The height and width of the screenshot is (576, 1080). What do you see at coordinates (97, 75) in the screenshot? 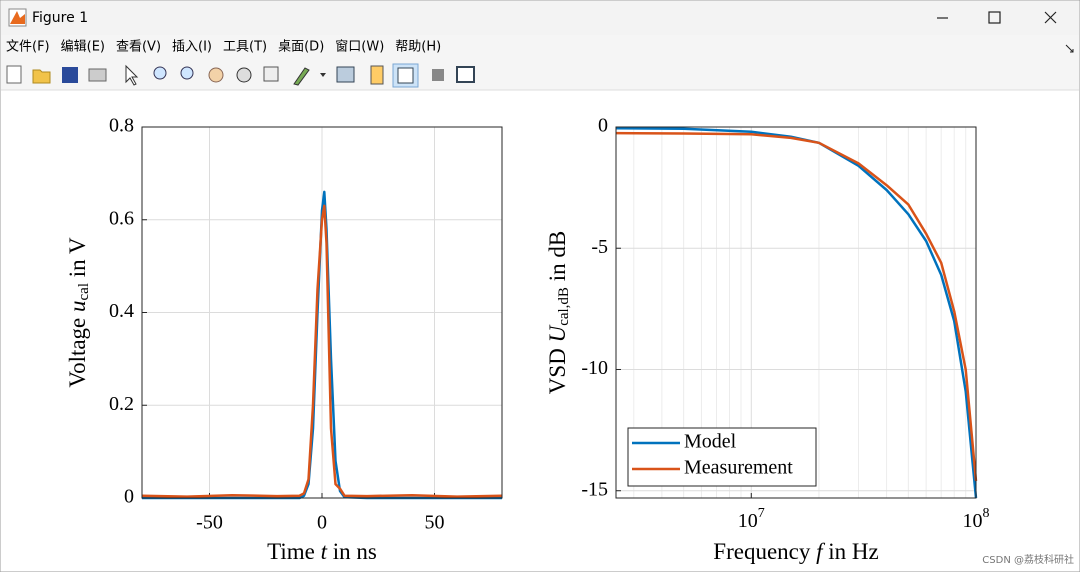
I see `print-icon` at bounding box center [97, 75].